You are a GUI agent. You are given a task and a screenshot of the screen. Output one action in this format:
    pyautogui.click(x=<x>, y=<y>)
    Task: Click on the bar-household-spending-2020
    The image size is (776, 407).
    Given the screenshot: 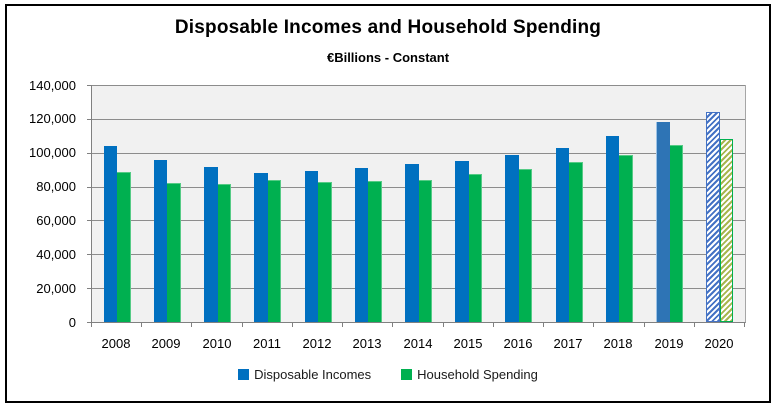 What is the action you would take?
    pyautogui.click(x=726, y=230)
    